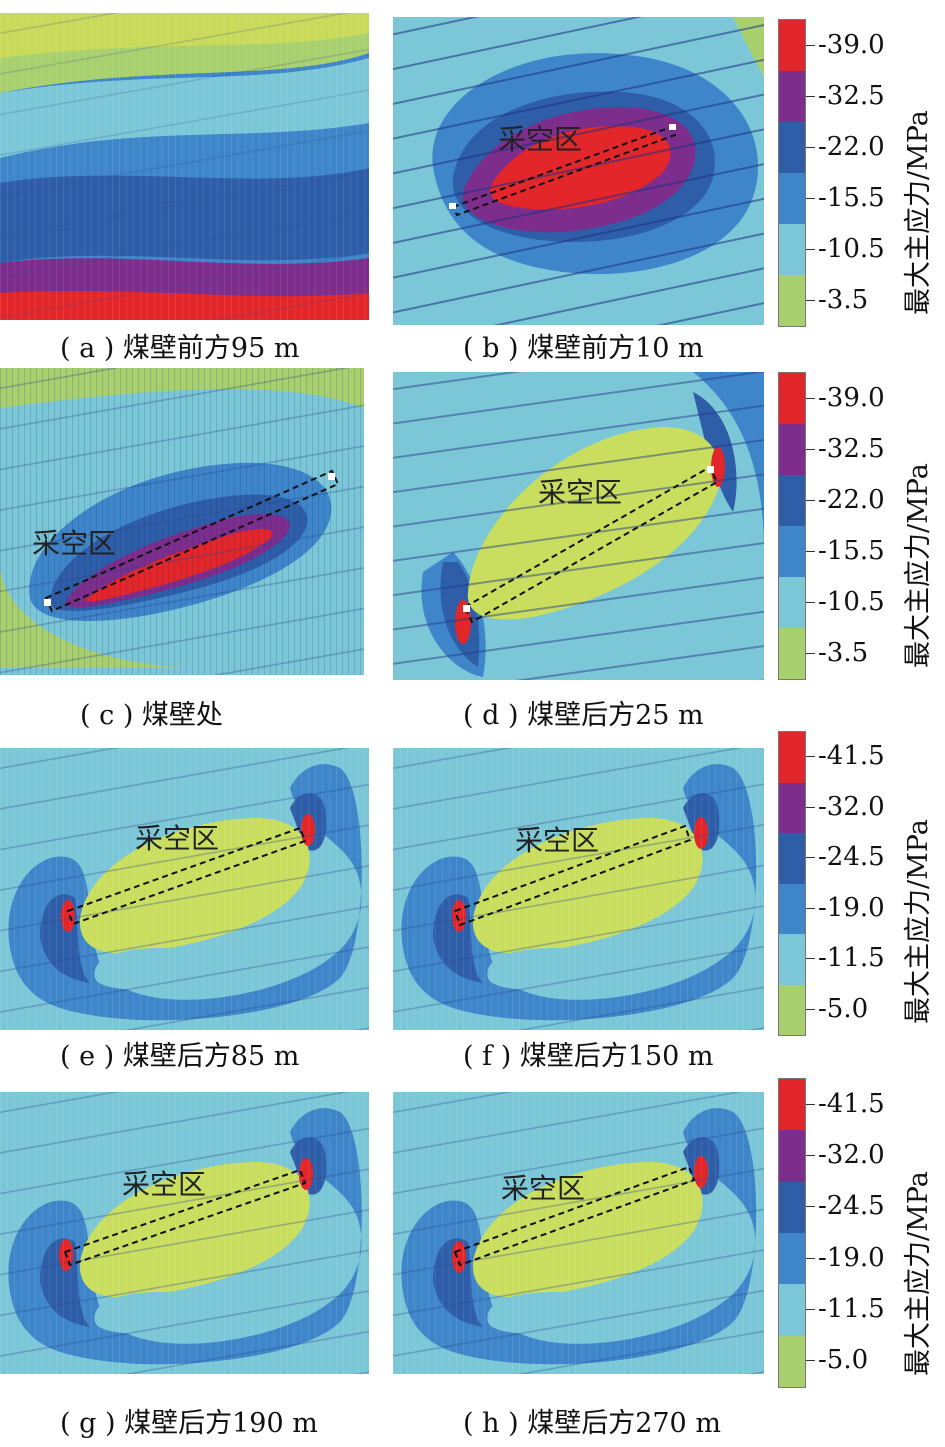  Describe the element at coordinates (578, 171) in the screenshot. I see `contour-panel-b: 采空区` at that location.